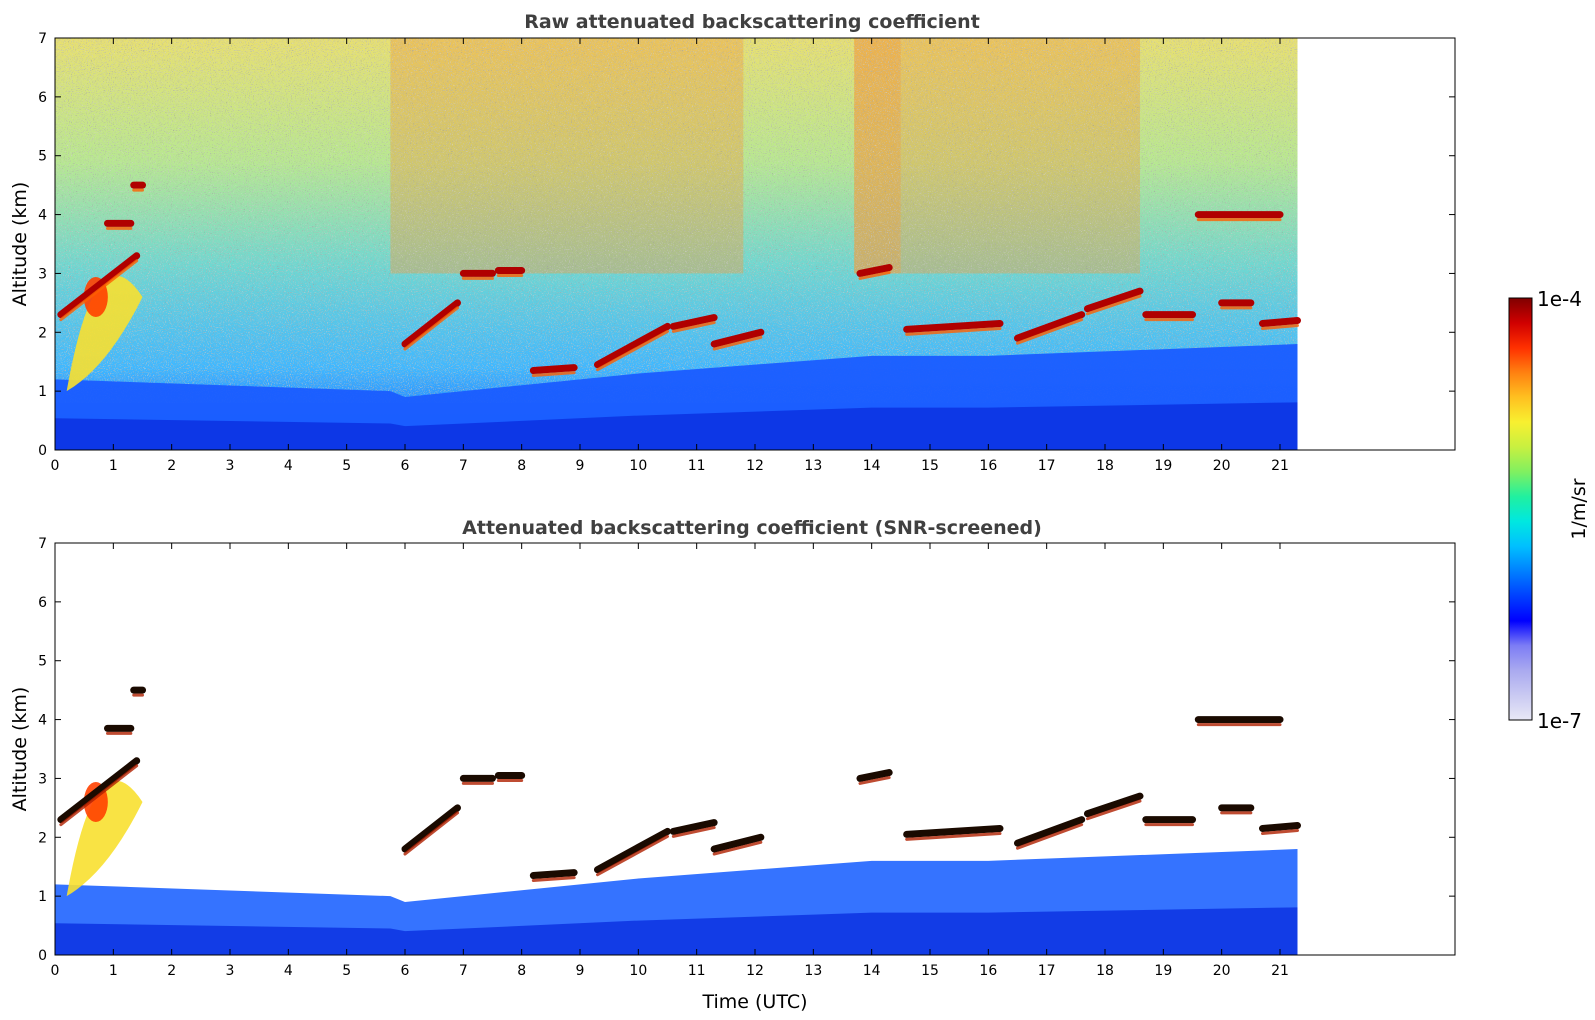 Image resolution: width=1595 pixels, height=1020 pixels. Describe the element at coordinates (1559, 299) in the screenshot. I see `colorbar-max-label: 1e-4` at that location.